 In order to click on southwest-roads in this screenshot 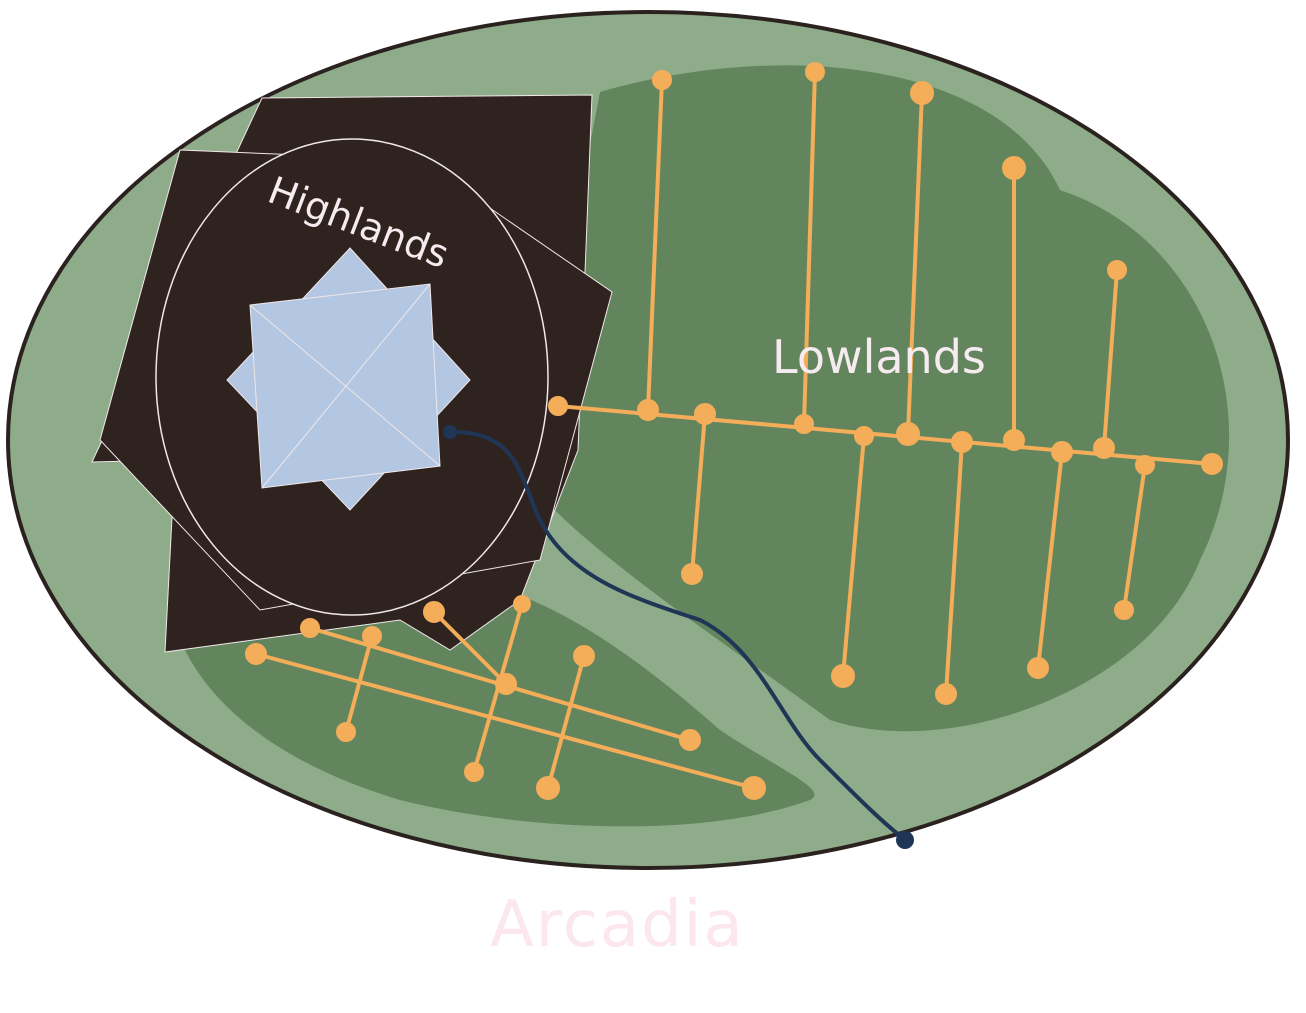, I will do `click(505, 697)`.